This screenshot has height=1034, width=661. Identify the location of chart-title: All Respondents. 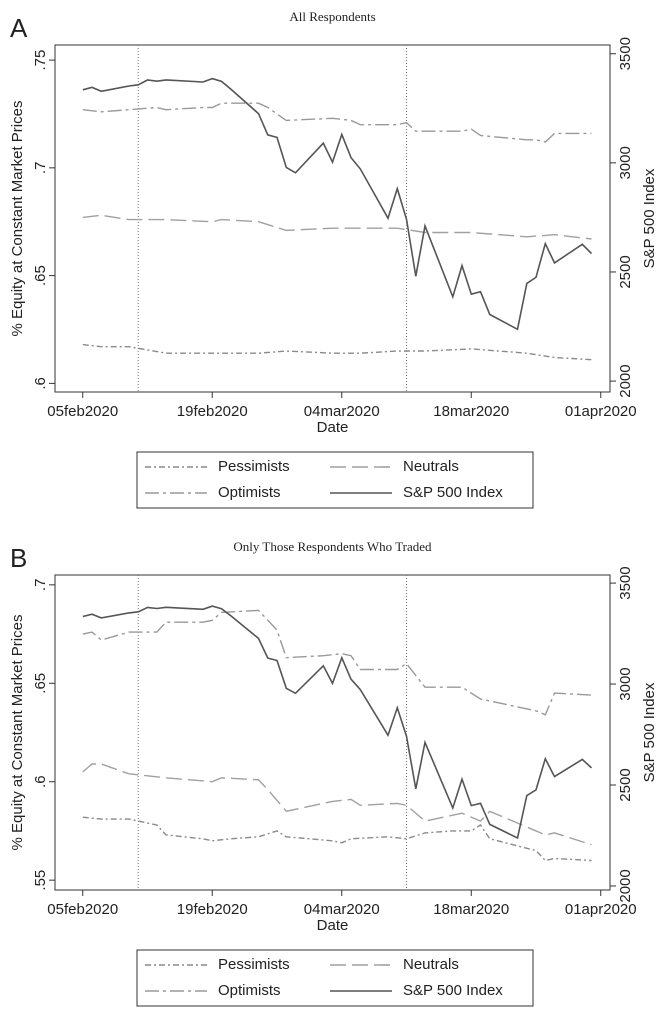
(332, 16).